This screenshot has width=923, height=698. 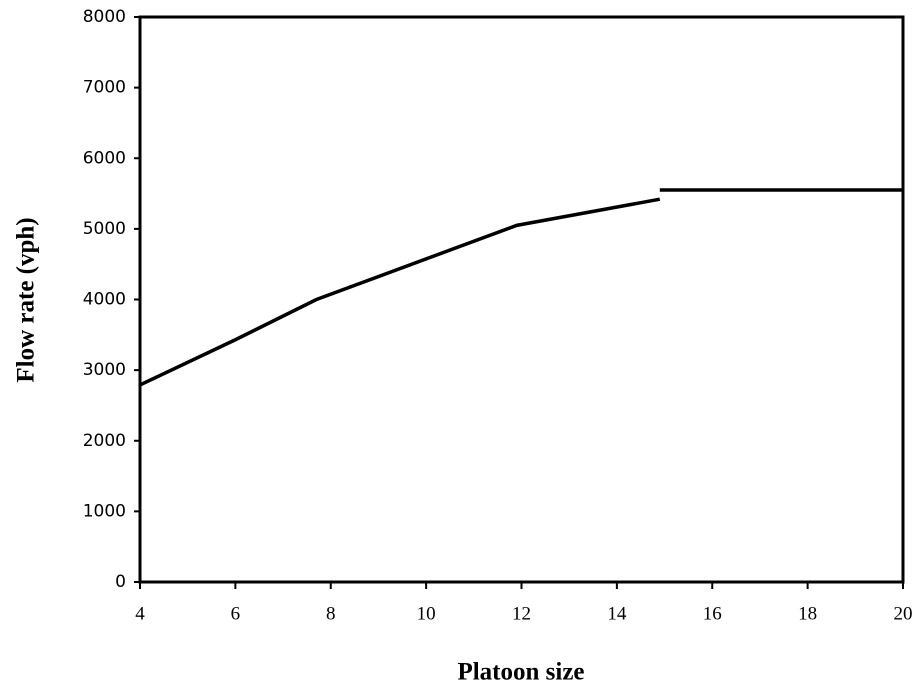 What do you see at coordinates (520, 672) in the screenshot?
I see `x-axis-label: Platoon size` at bounding box center [520, 672].